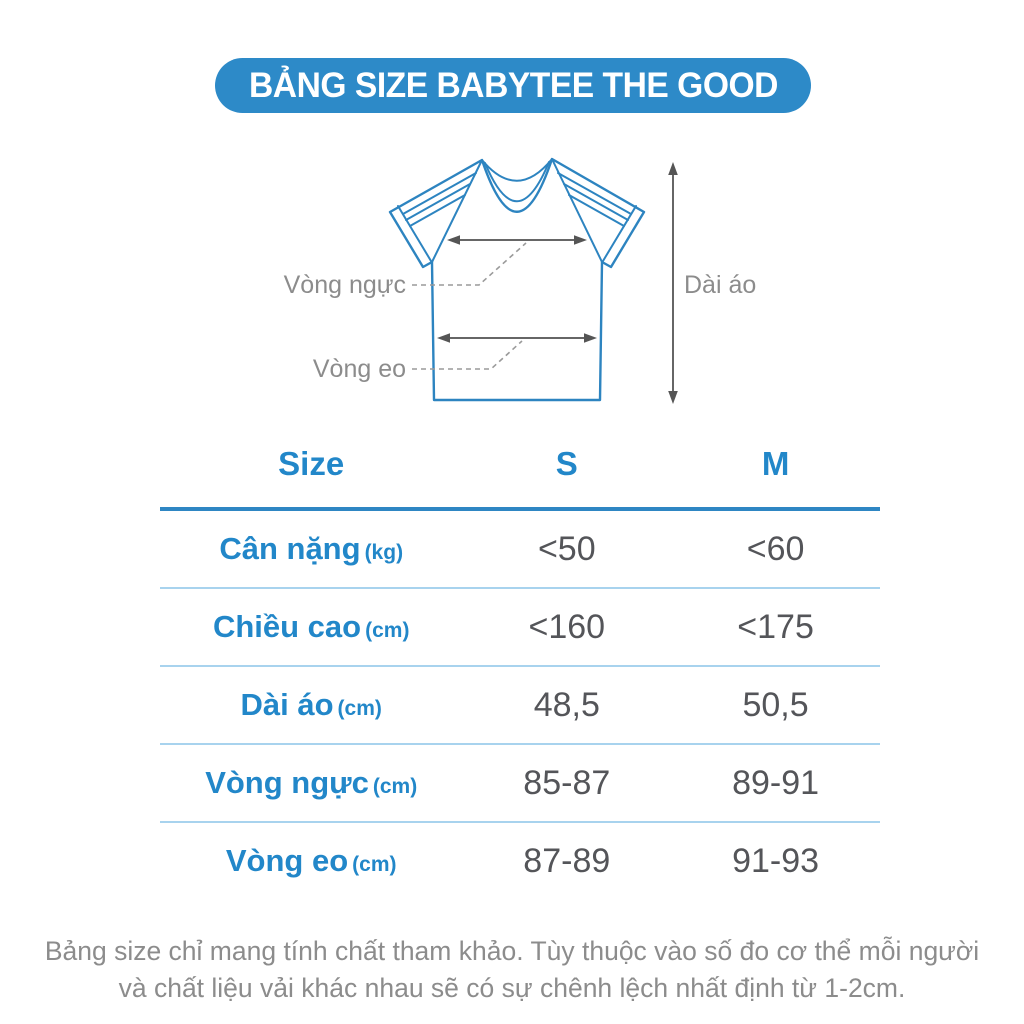 This screenshot has width=1024, height=1024. I want to click on table-header-row: Size S M, so click(520, 465).